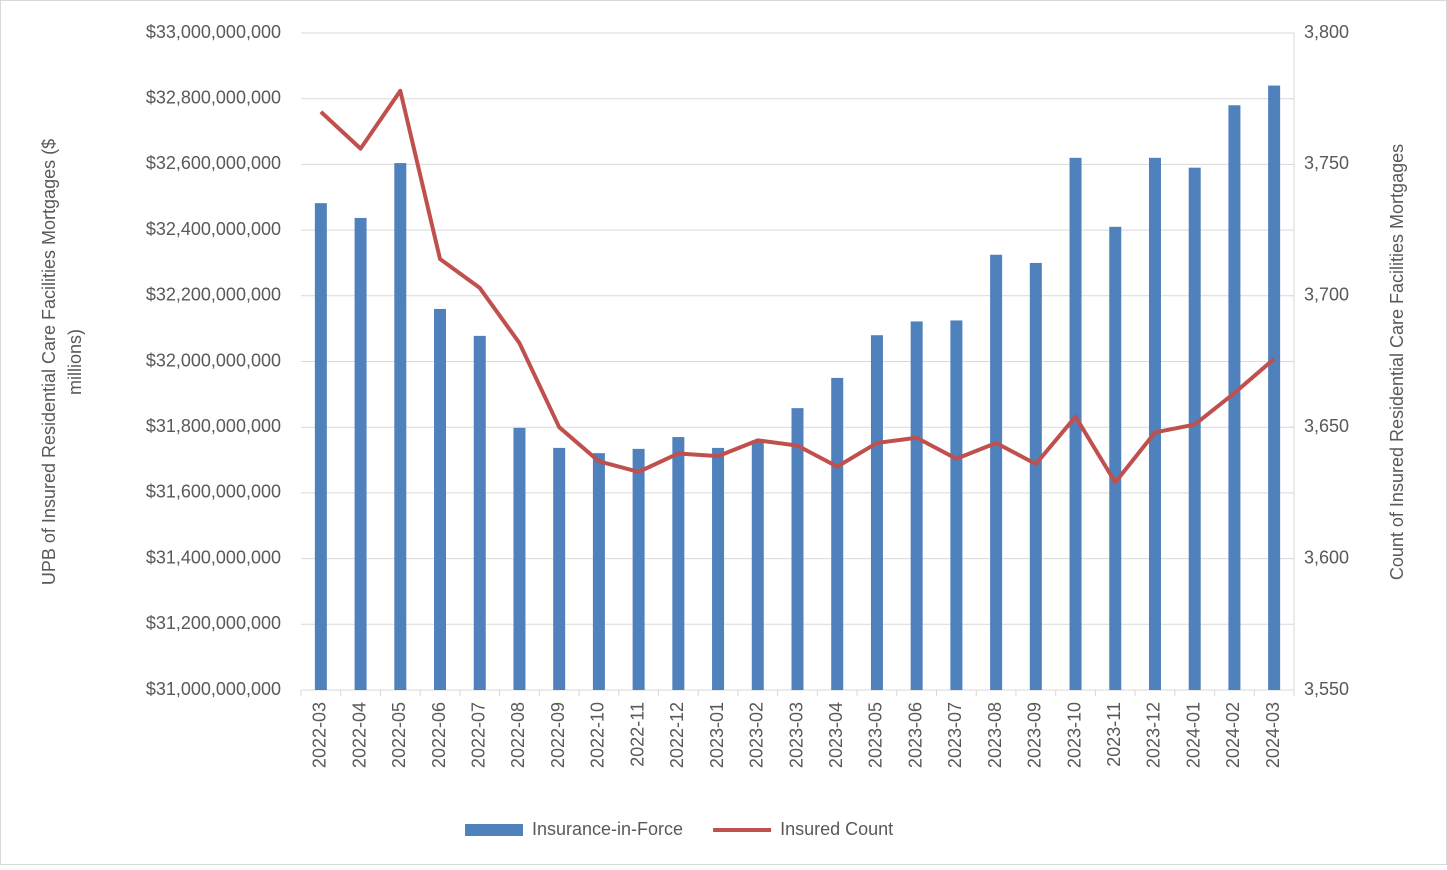 Image resolution: width=1447 pixels, height=870 pixels. What do you see at coordinates (1326, 689) in the screenshot?
I see `y2-tick-label: 3,550` at bounding box center [1326, 689].